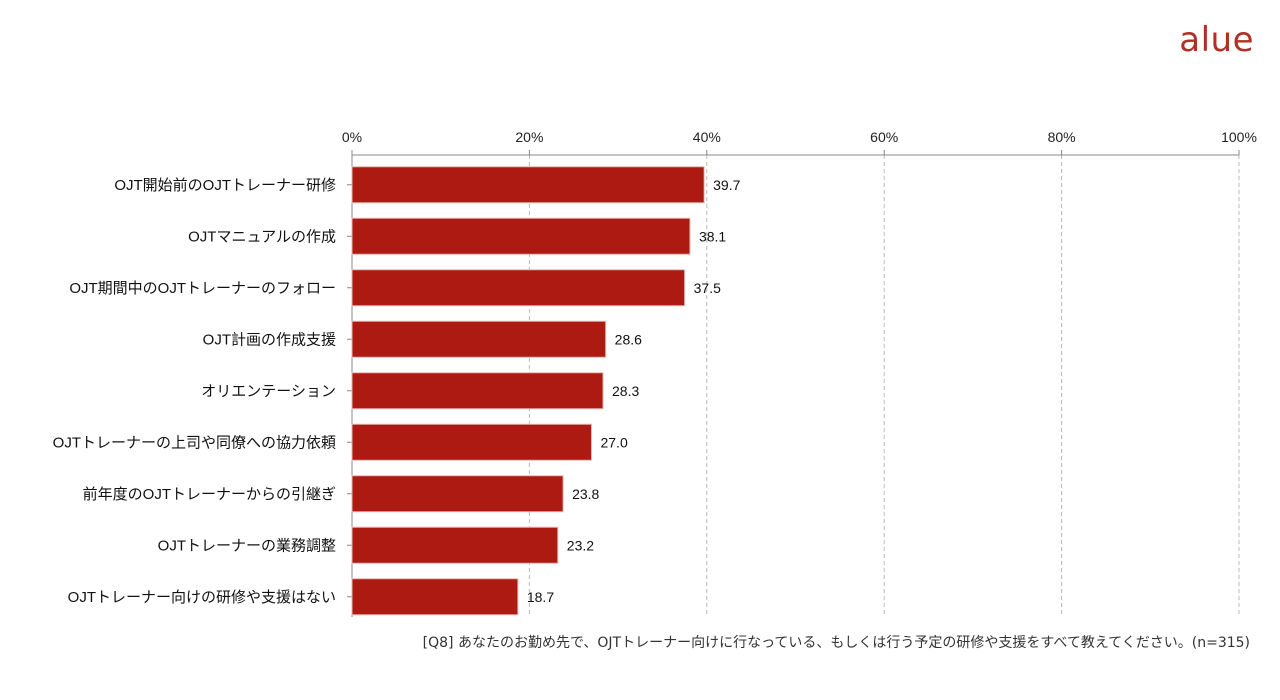 Image resolution: width=1280 pixels, height=700 pixels. What do you see at coordinates (580, 545) in the screenshot?
I see `value-label: 23.2` at bounding box center [580, 545].